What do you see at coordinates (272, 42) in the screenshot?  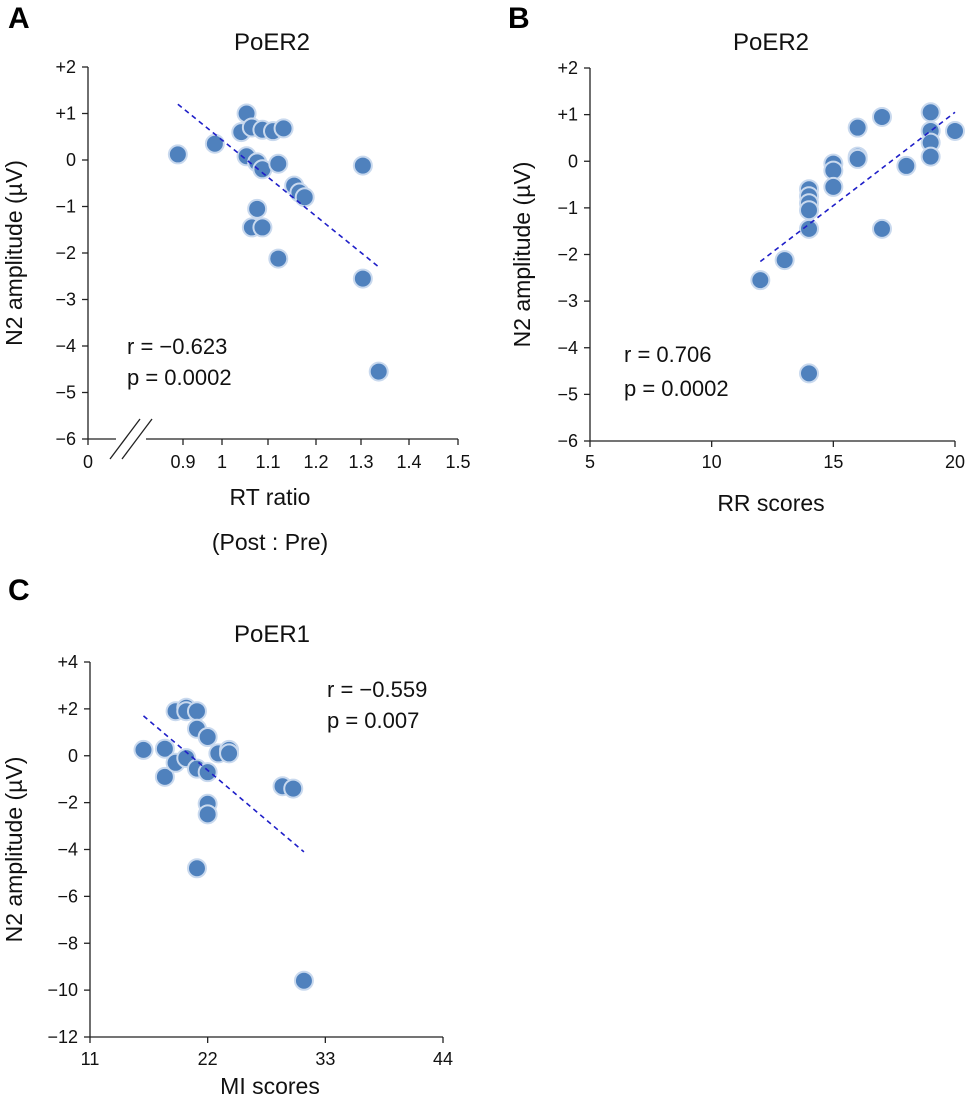 I see `chart-title: PoER2` at bounding box center [272, 42].